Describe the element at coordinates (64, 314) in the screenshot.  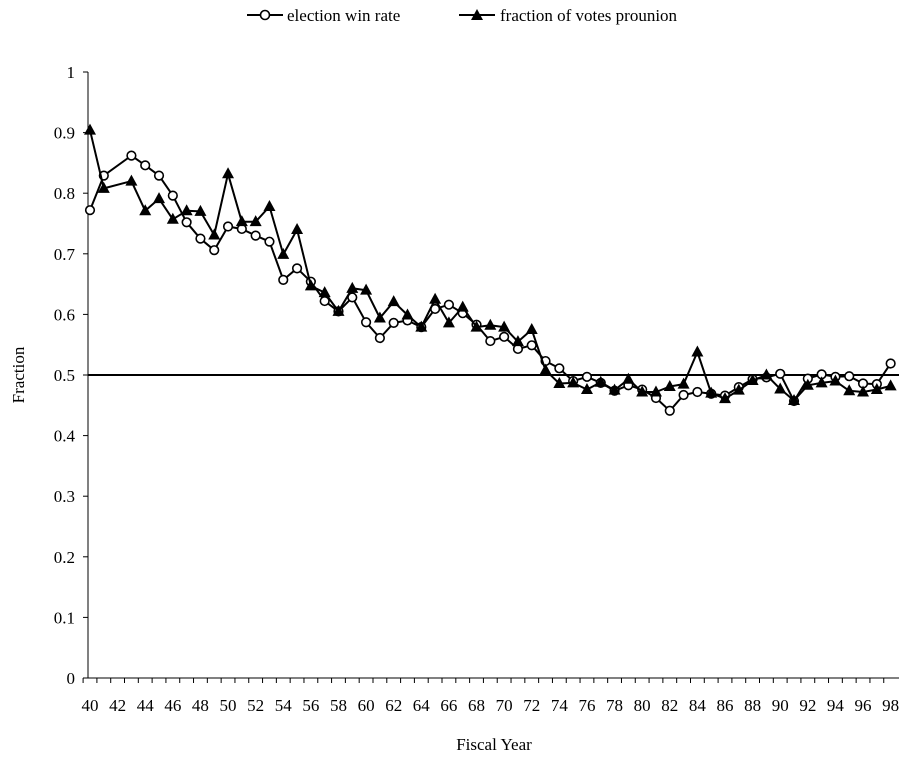
I see `y-tick-label: 0.6` at that location.